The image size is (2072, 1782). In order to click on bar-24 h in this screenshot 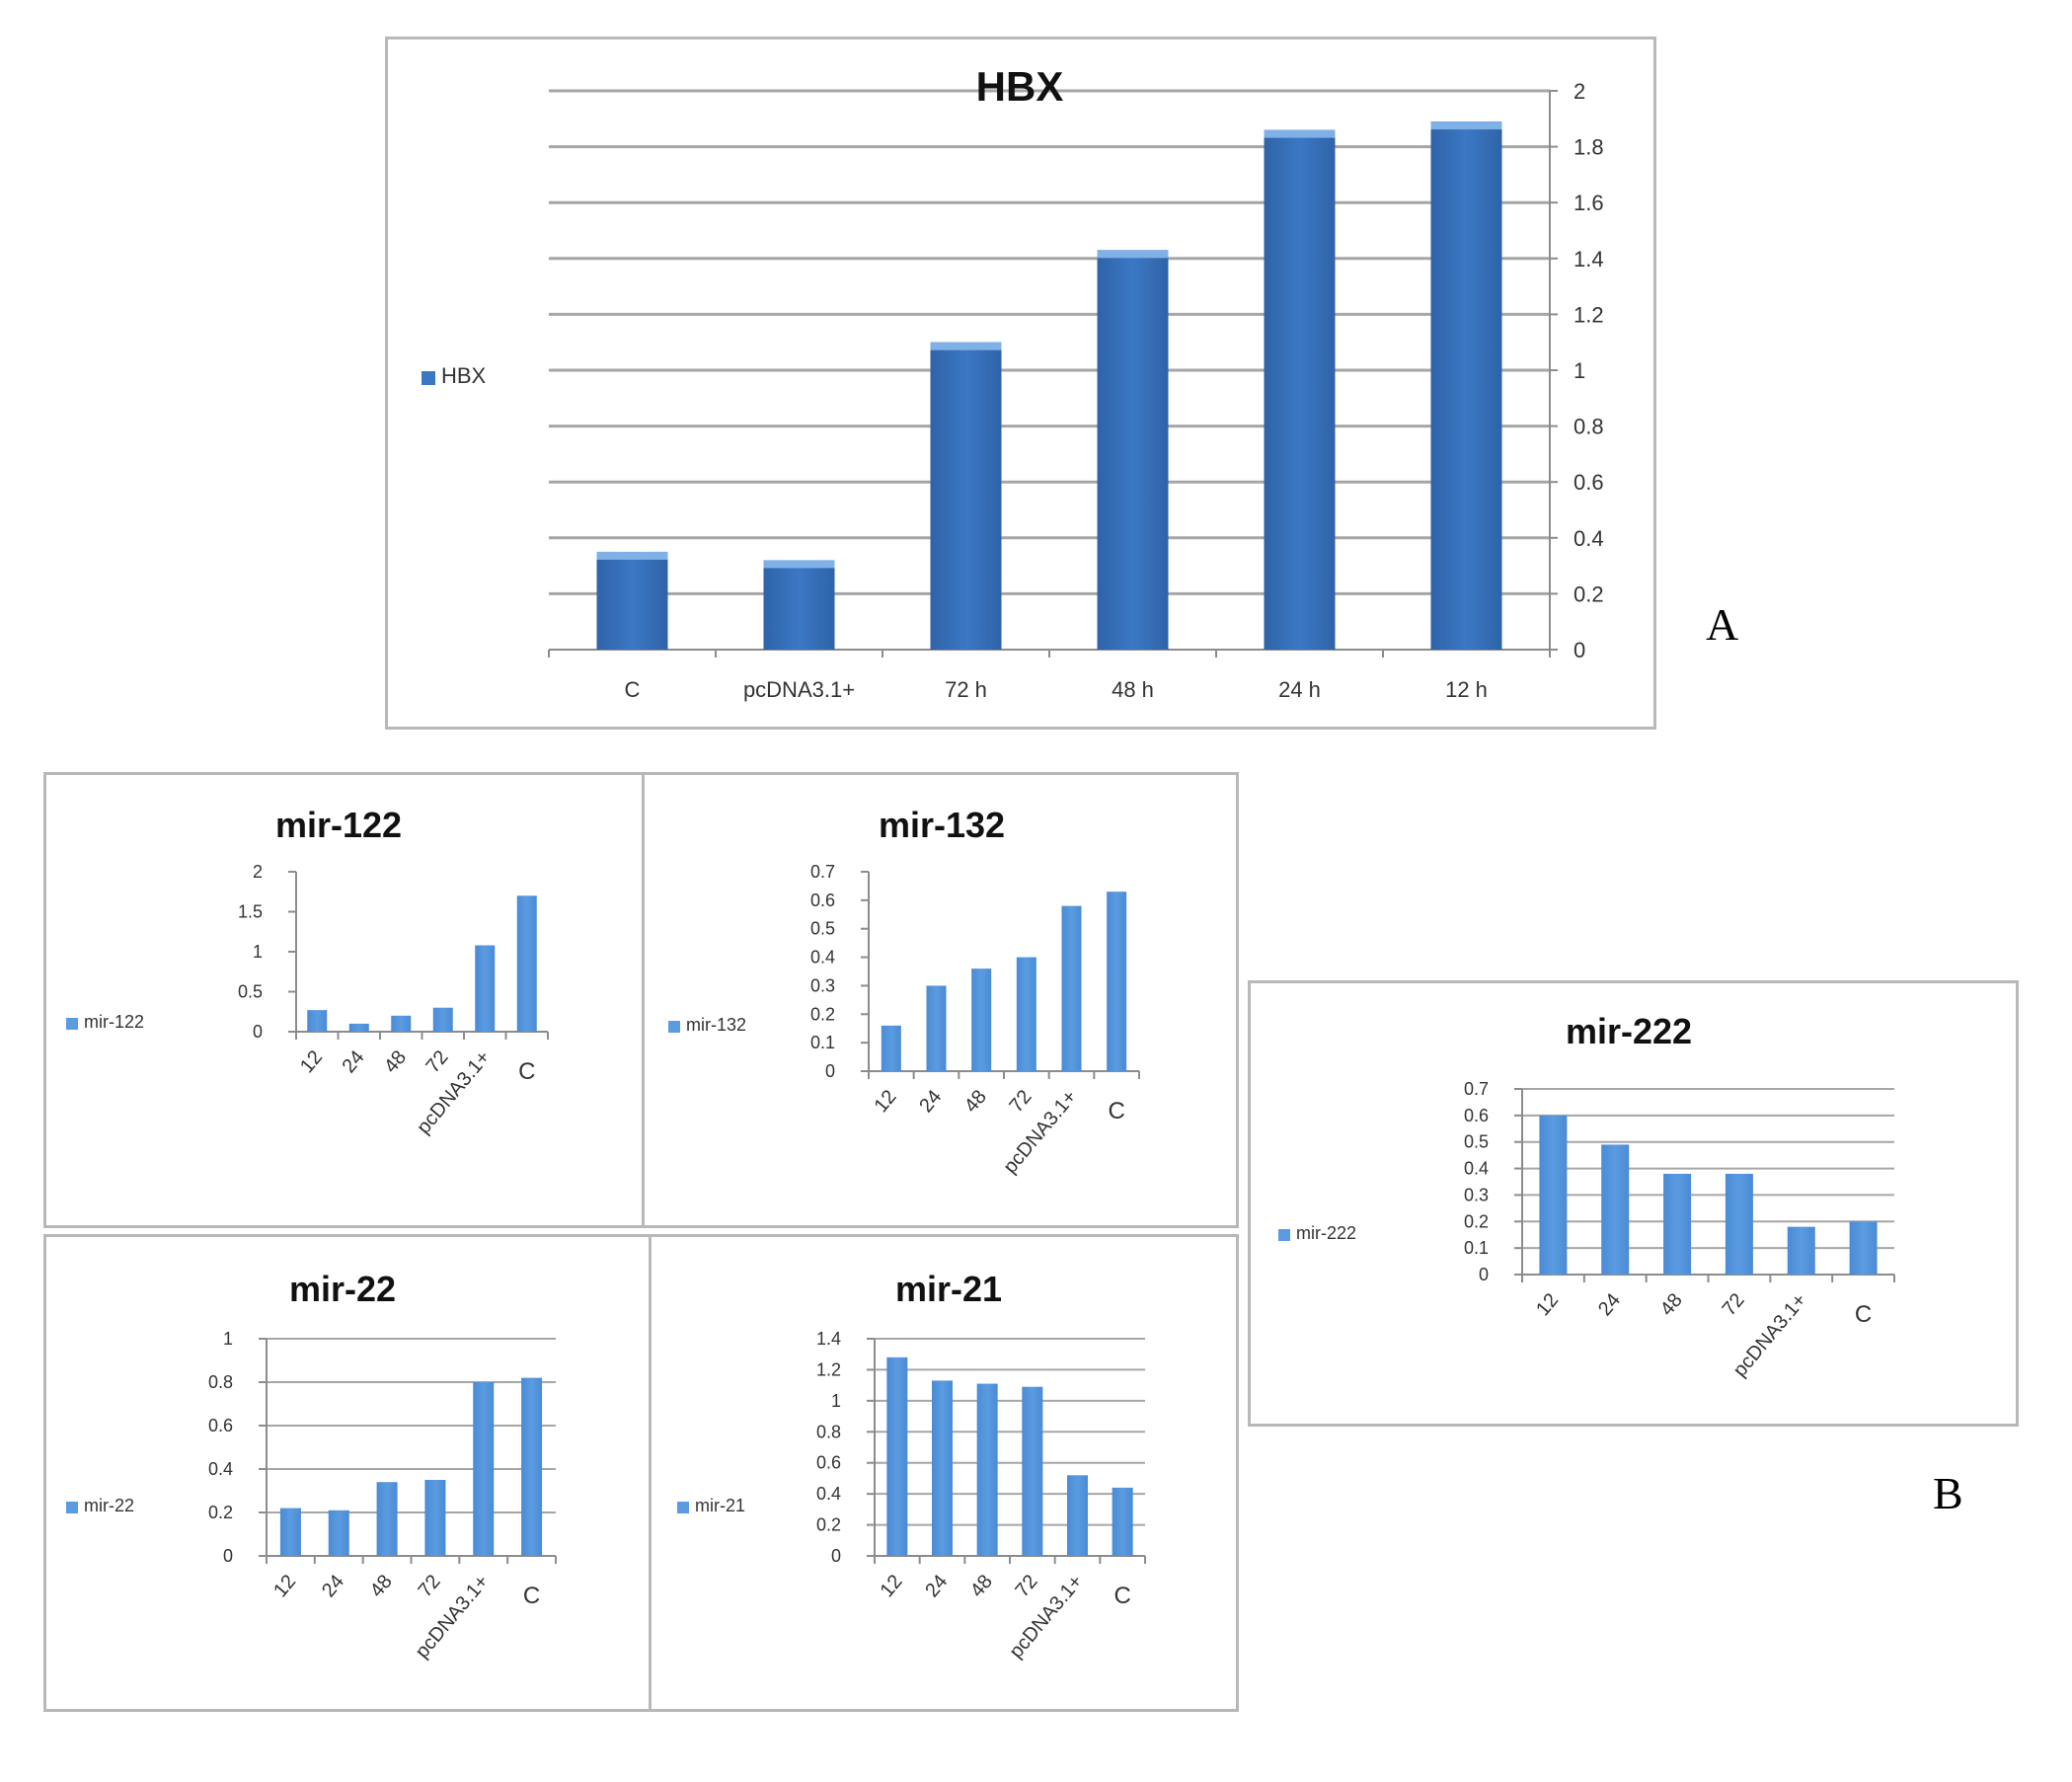, I will do `click(1300, 389)`.